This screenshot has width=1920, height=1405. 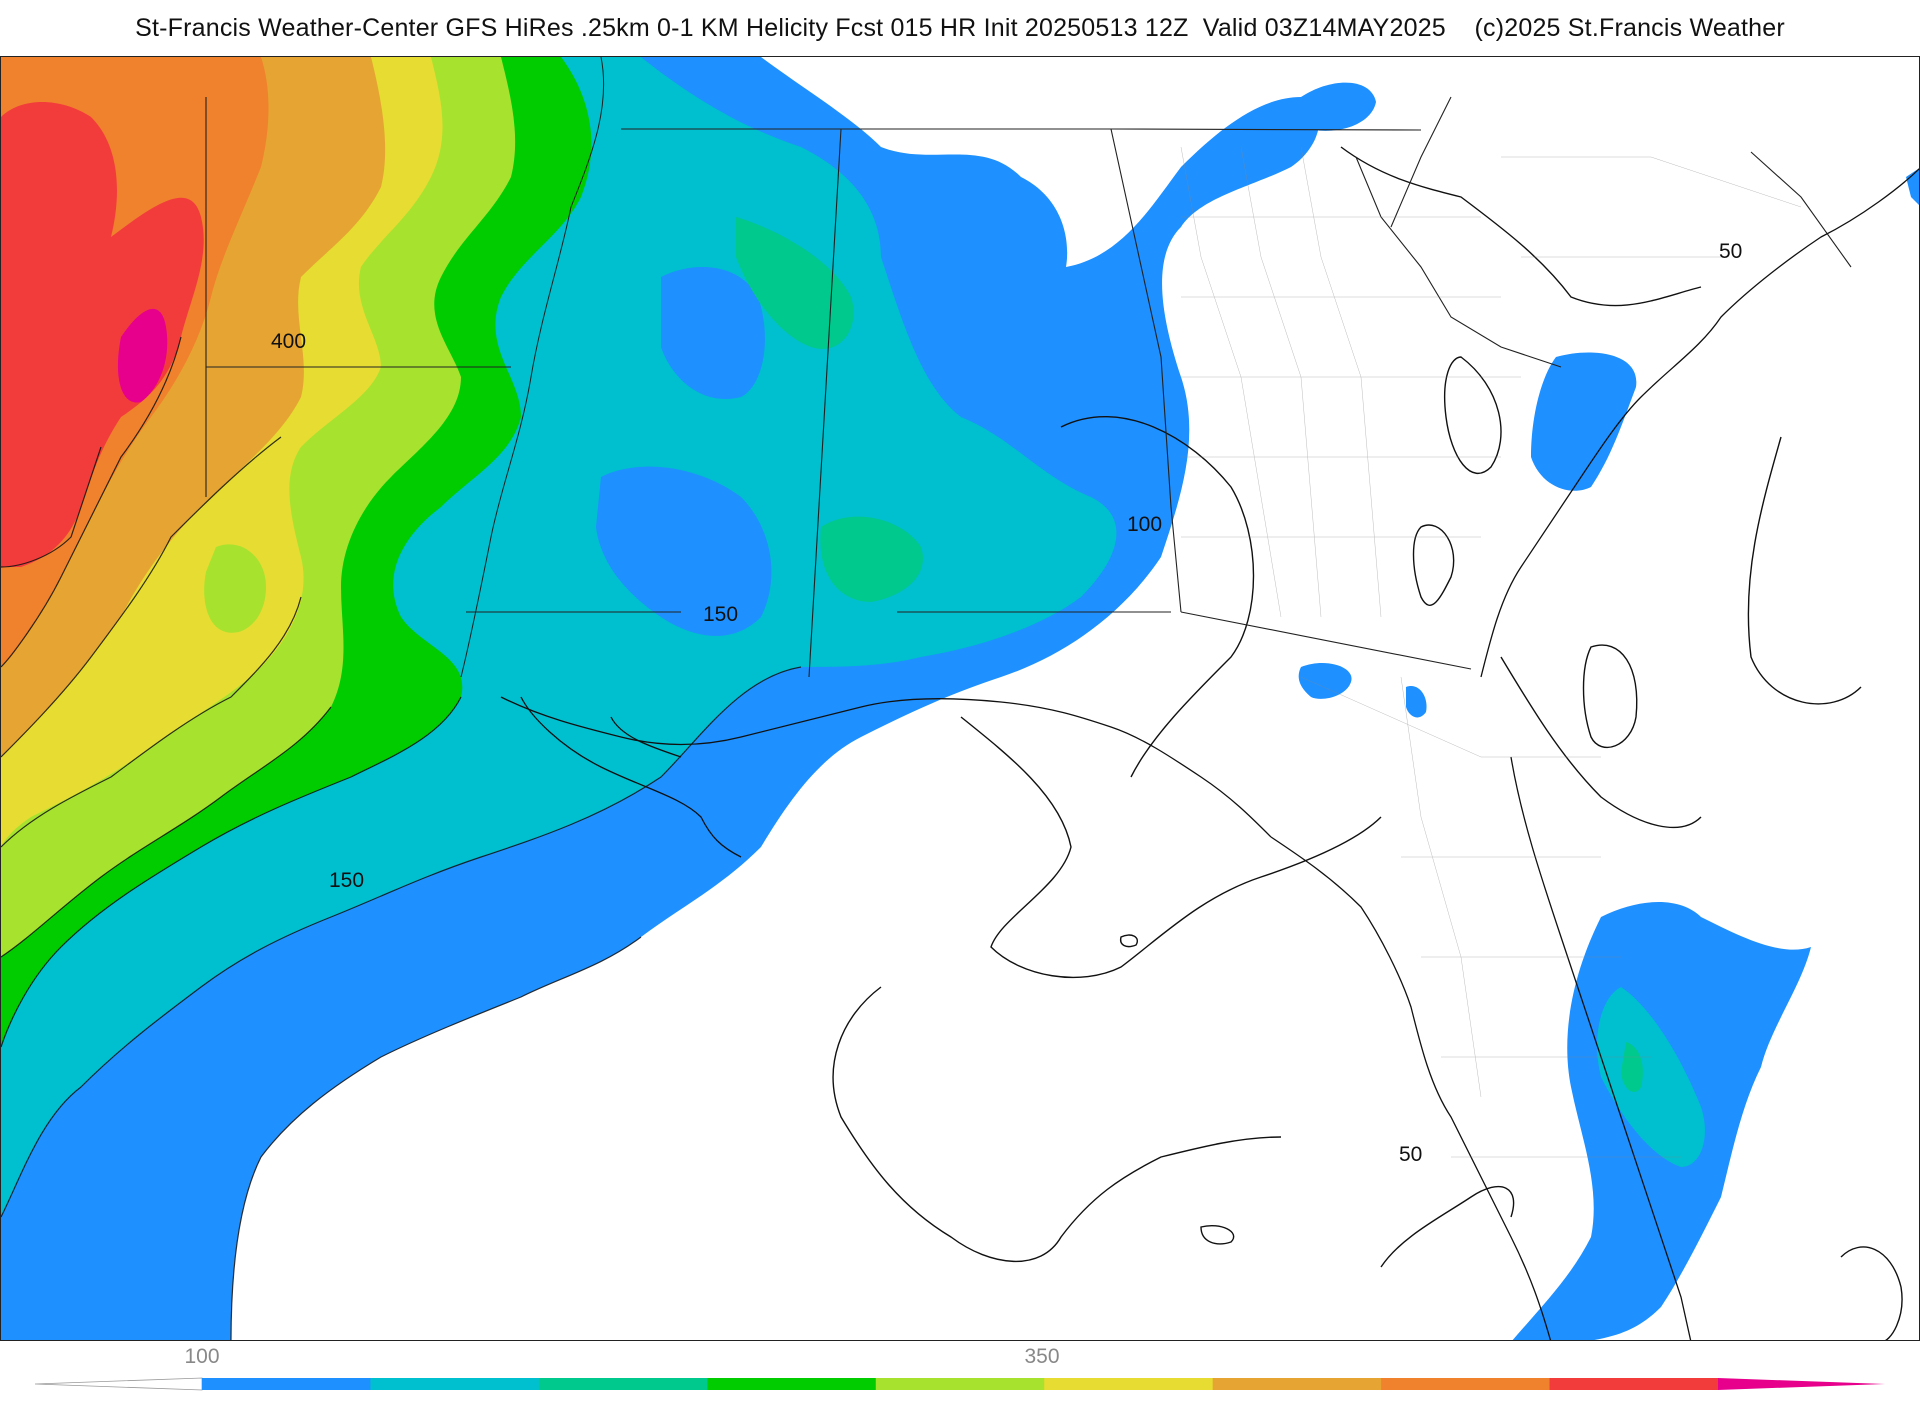 What do you see at coordinates (1042, 1356) in the screenshot?
I see `colorbar-tick-350: 350` at bounding box center [1042, 1356].